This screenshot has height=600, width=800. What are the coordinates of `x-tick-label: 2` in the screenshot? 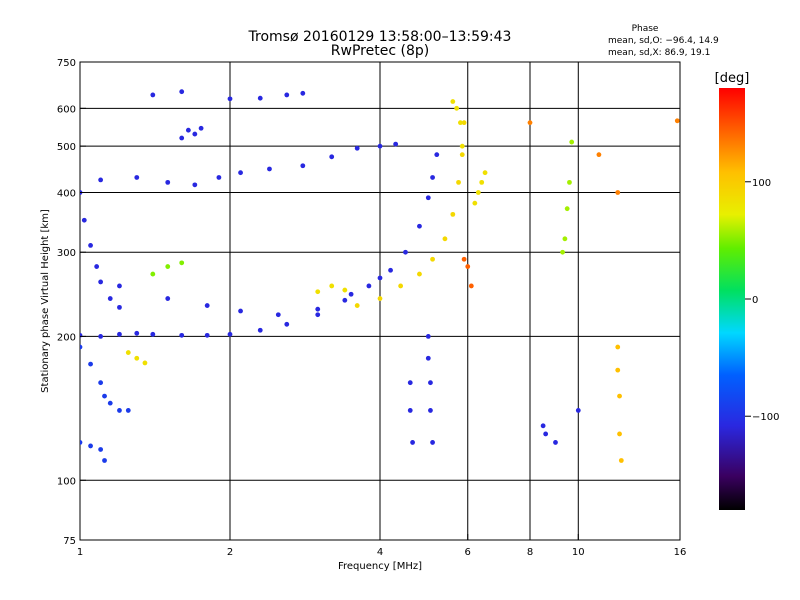 It's located at (230, 552).